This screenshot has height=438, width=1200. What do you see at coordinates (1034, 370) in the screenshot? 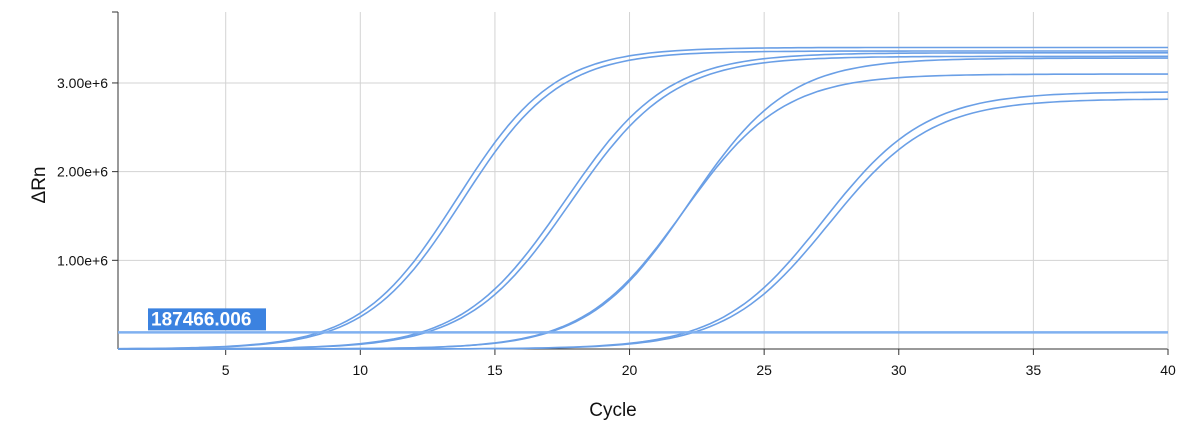
I see `x-tick-label-35: 35` at bounding box center [1034, 370].